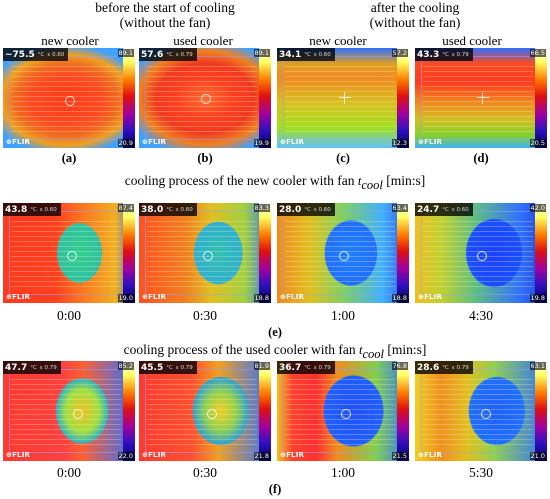  What do you see at coordinates (481, 98) in the screenshot?
I see `thermogram-d: 43.3 °C ε 0.79 66.5 20.5 ⊕FLIR` at bounding box center [481, 98].